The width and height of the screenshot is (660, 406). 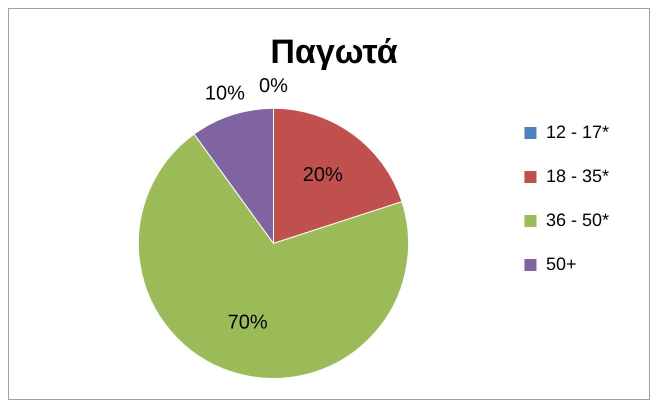 I want to click on data-label: 20%, so click(x=322, y=175).